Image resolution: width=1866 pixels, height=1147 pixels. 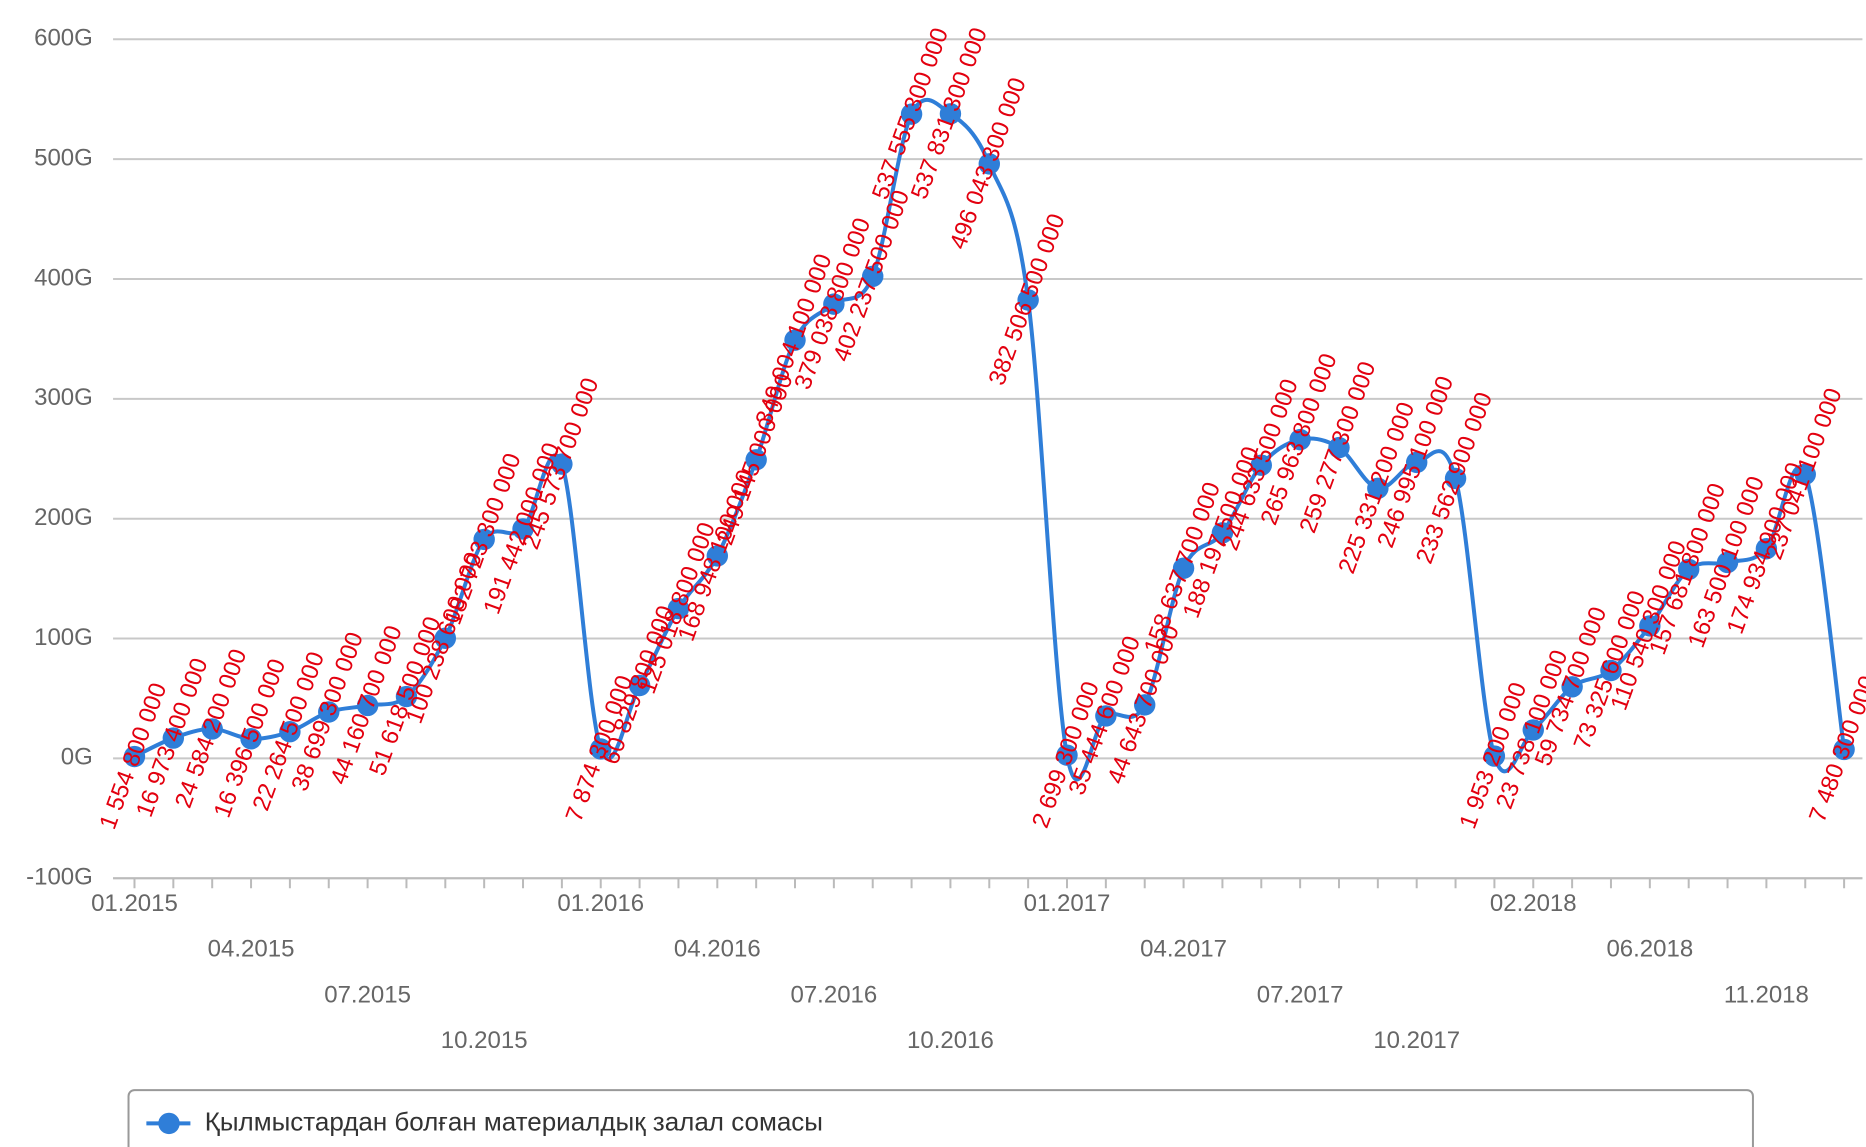 I want to click on x-tick-label: 07.2016, so click(x=833, y=994).